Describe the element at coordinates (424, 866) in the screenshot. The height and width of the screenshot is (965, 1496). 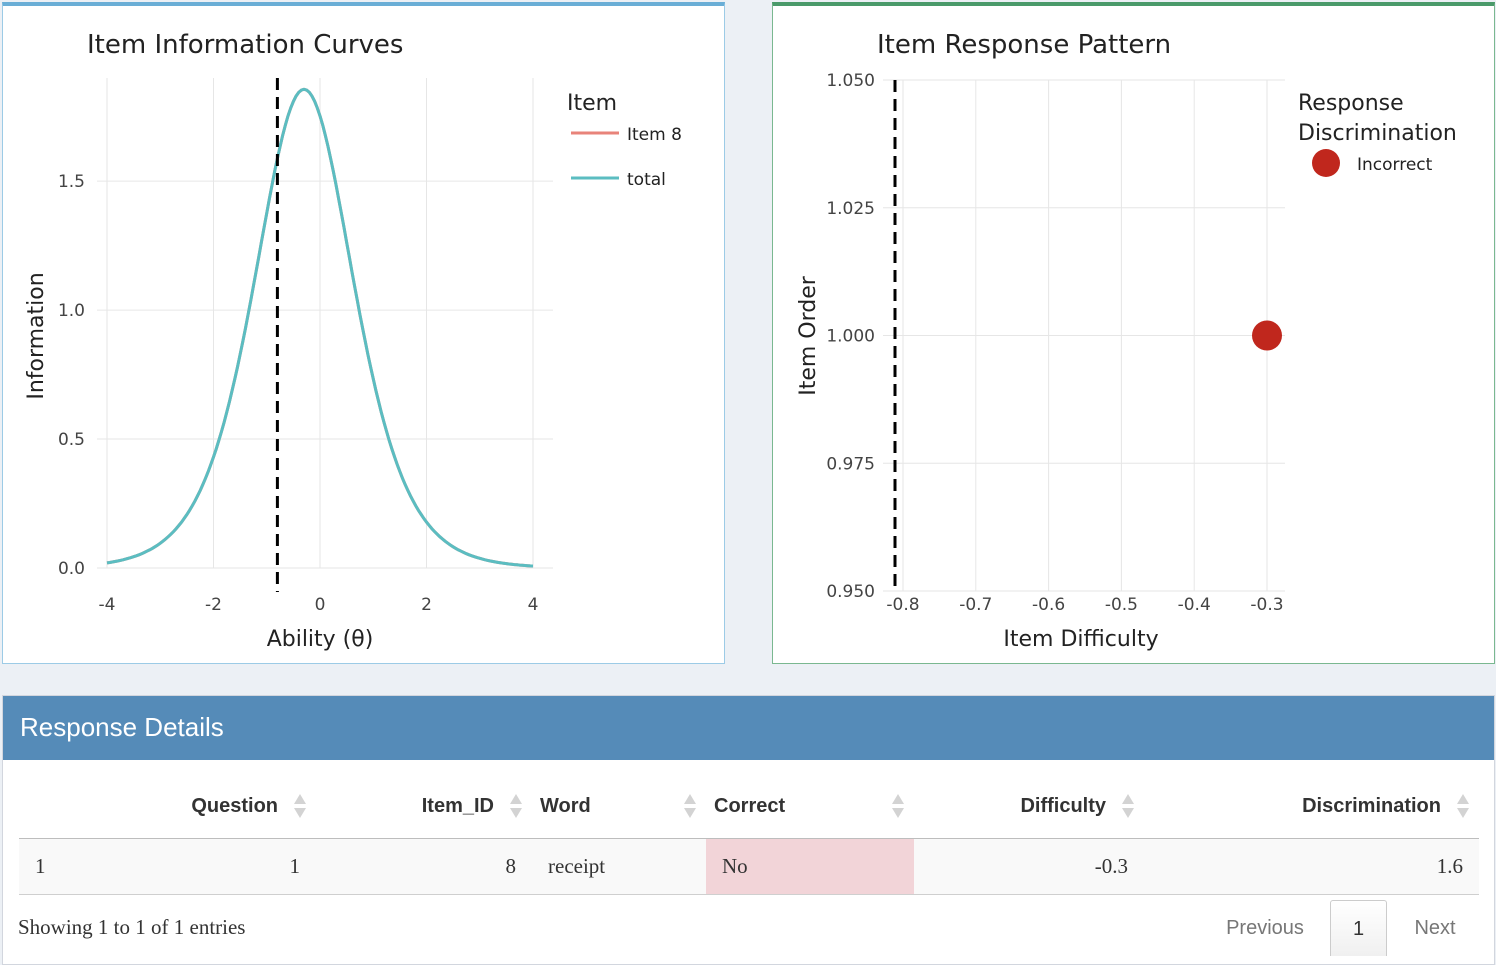
I see `cell-item-id: 8` at that location.